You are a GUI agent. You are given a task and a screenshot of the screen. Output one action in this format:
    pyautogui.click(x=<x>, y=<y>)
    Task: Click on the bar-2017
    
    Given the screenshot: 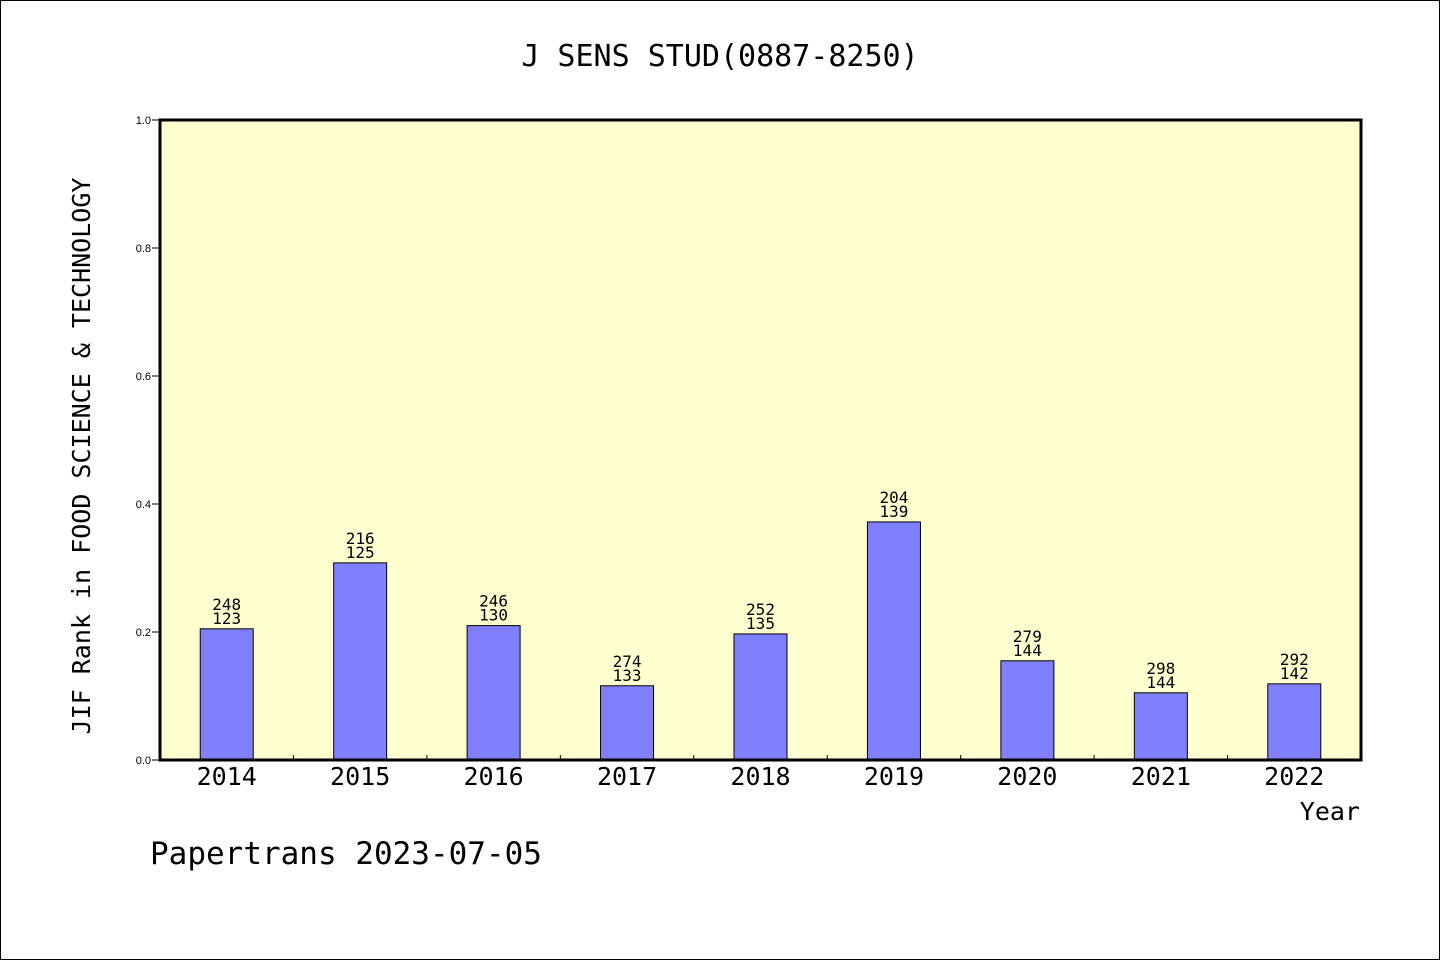 What is the action you would take?
    pyautogui.click(x=627, y=723)
    